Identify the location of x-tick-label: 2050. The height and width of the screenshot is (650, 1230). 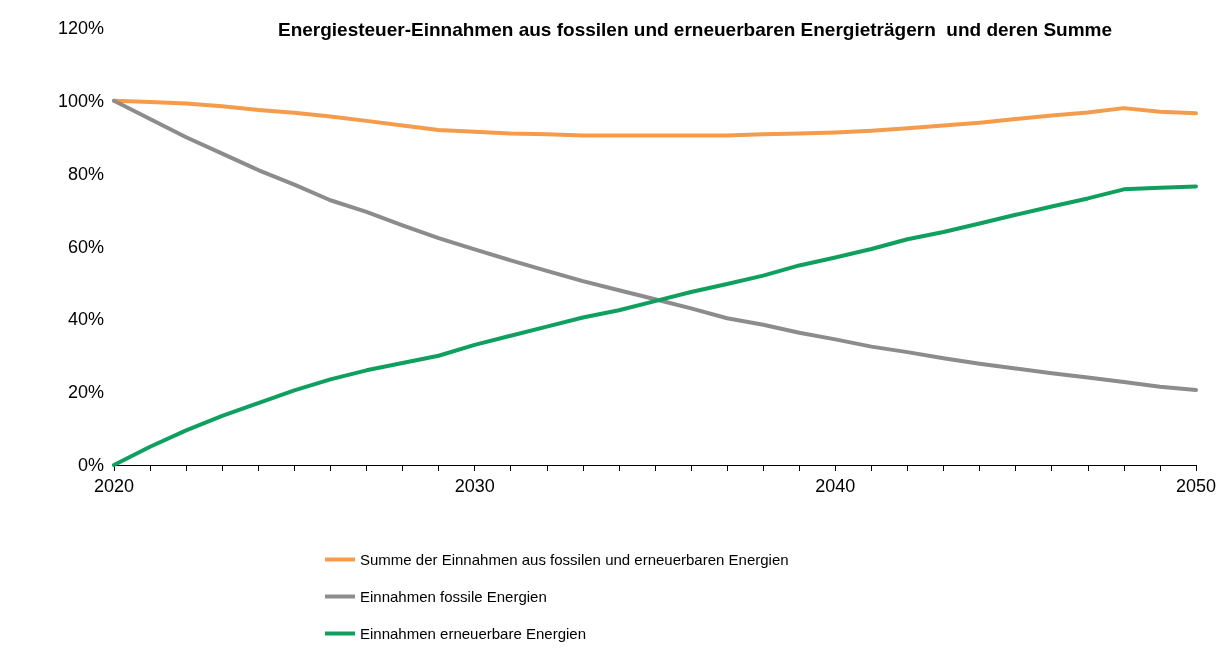
(1196, 486).